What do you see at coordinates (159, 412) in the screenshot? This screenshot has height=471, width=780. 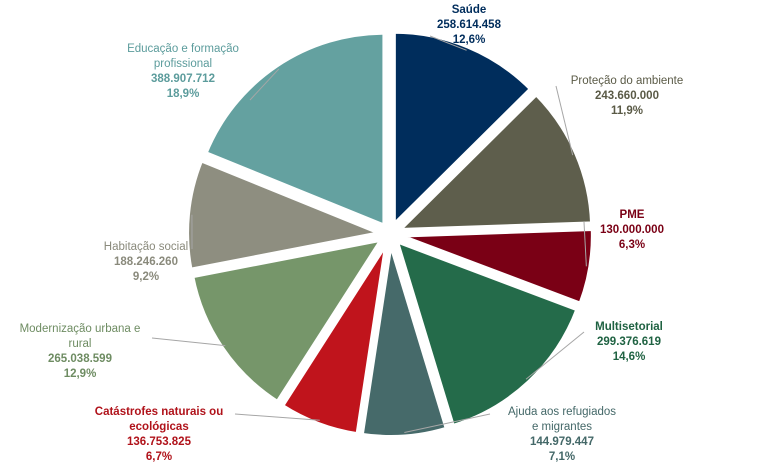 I see `slice-name: Catástrofes naturais ou` at bounding box center [159, 412].